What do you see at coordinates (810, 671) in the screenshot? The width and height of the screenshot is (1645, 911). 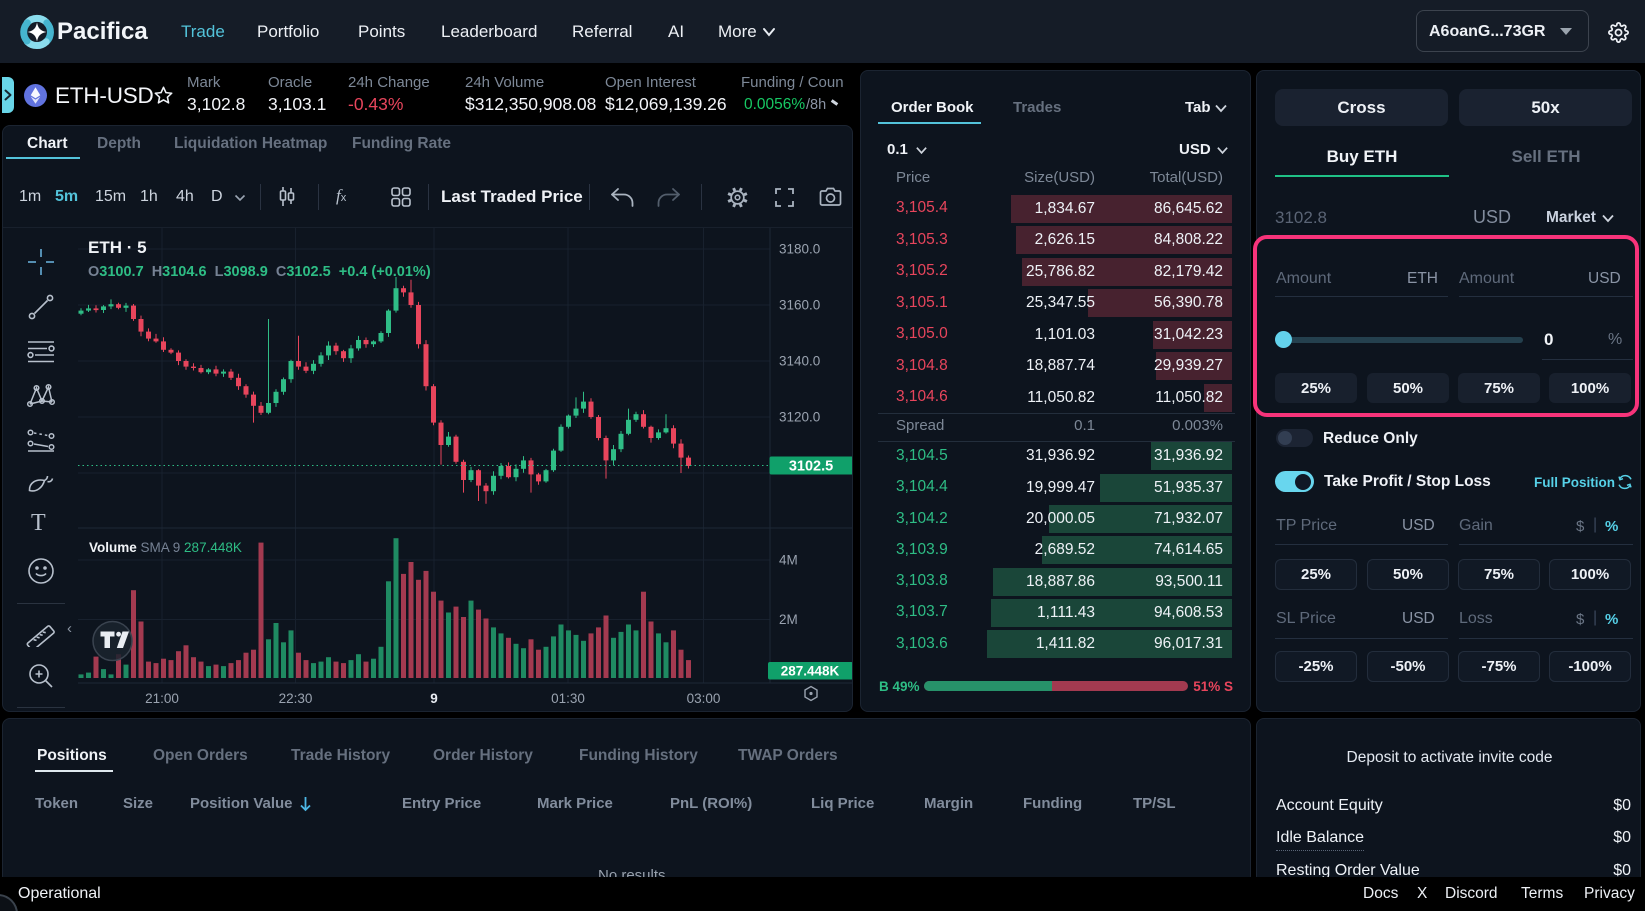 I see `svg-text: 287.448K` at bounding box center [810, 671].